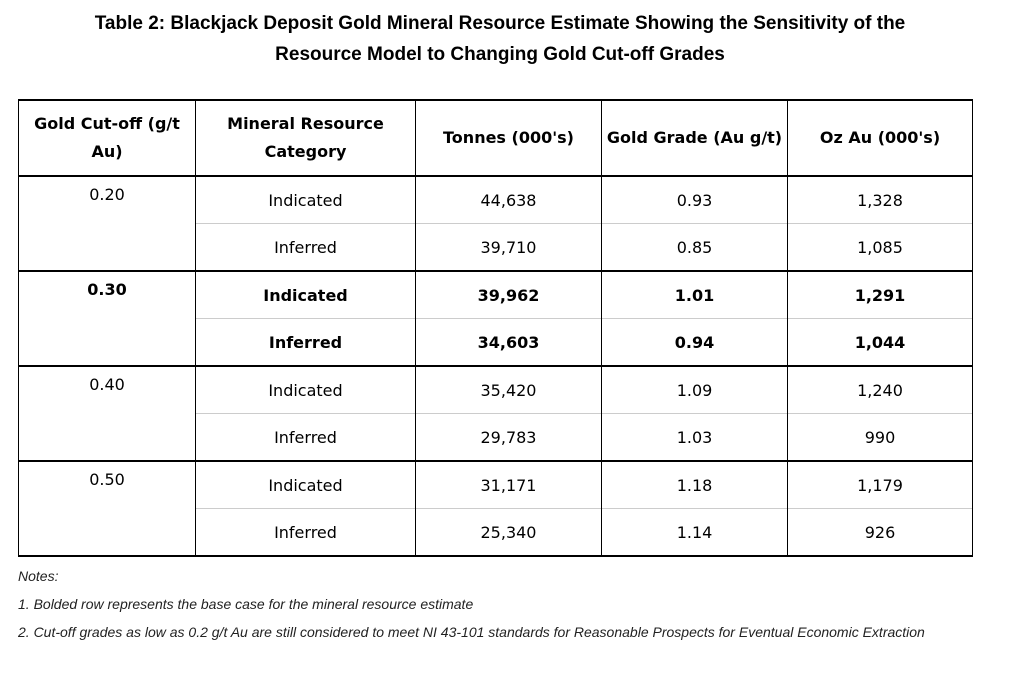 Image resolution: width=1024 pixels, height=681 pixels. Describe the element at coordinates (508, 138) in the screenshot. I see `header-tonnes: Tonnes (000's)` at that location.